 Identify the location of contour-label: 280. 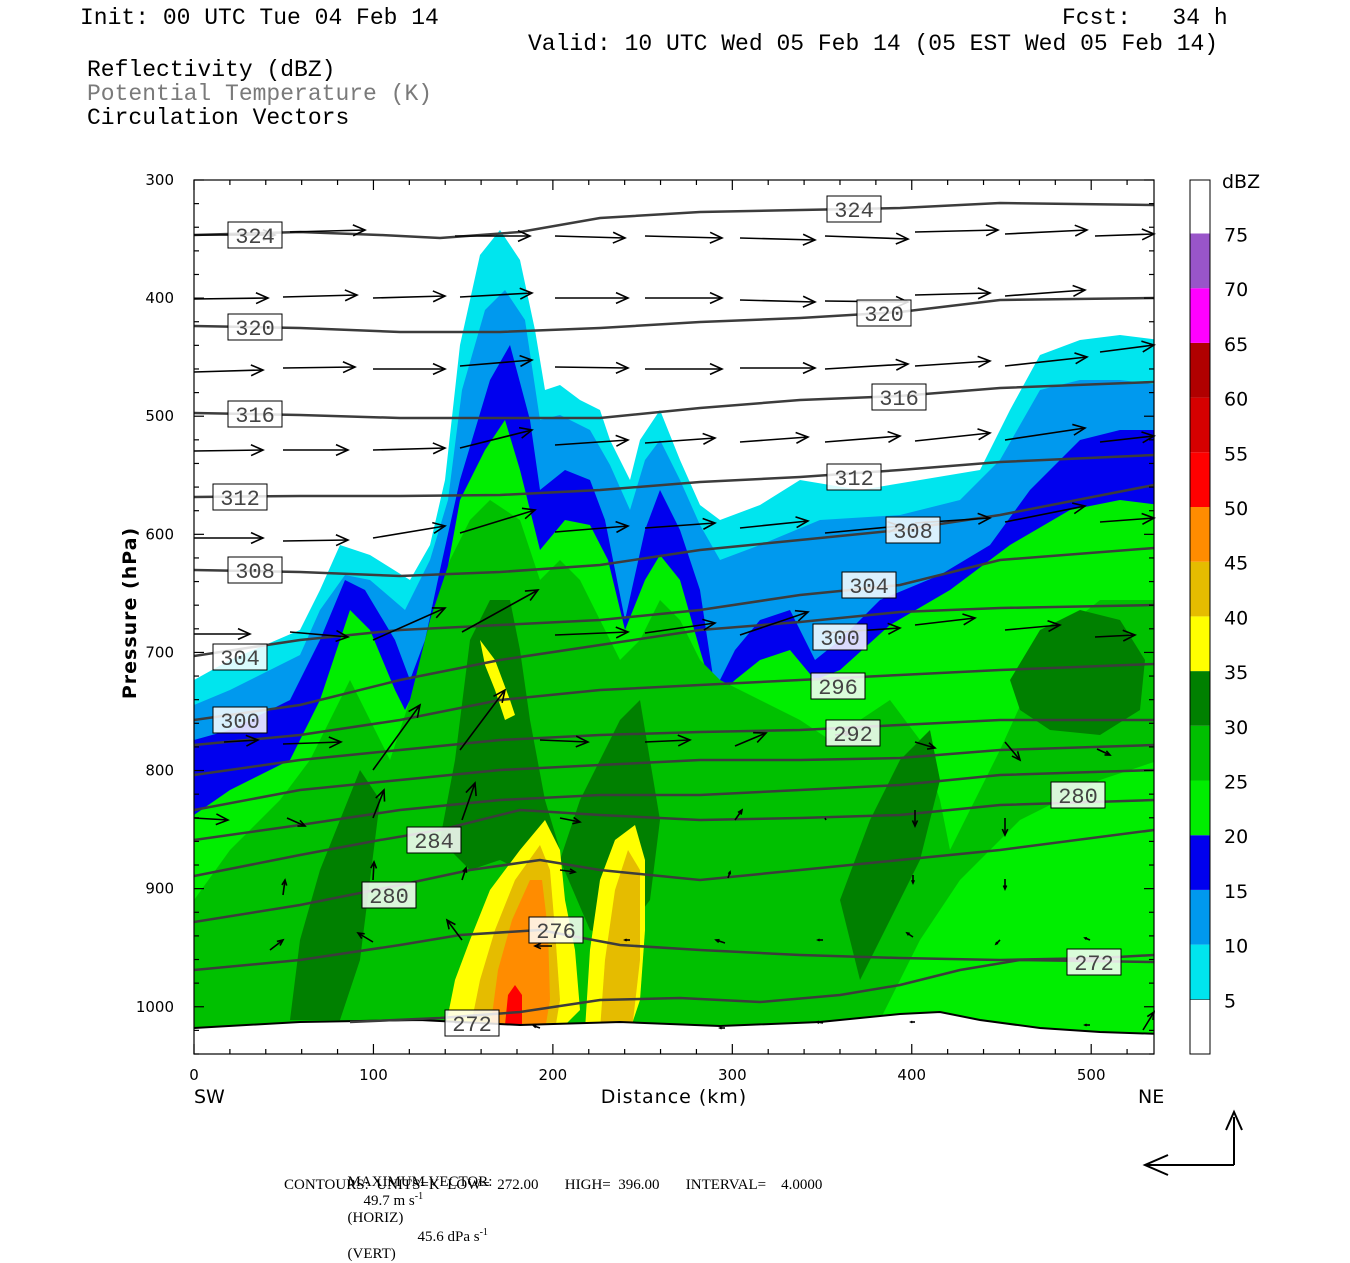
(389, 895).